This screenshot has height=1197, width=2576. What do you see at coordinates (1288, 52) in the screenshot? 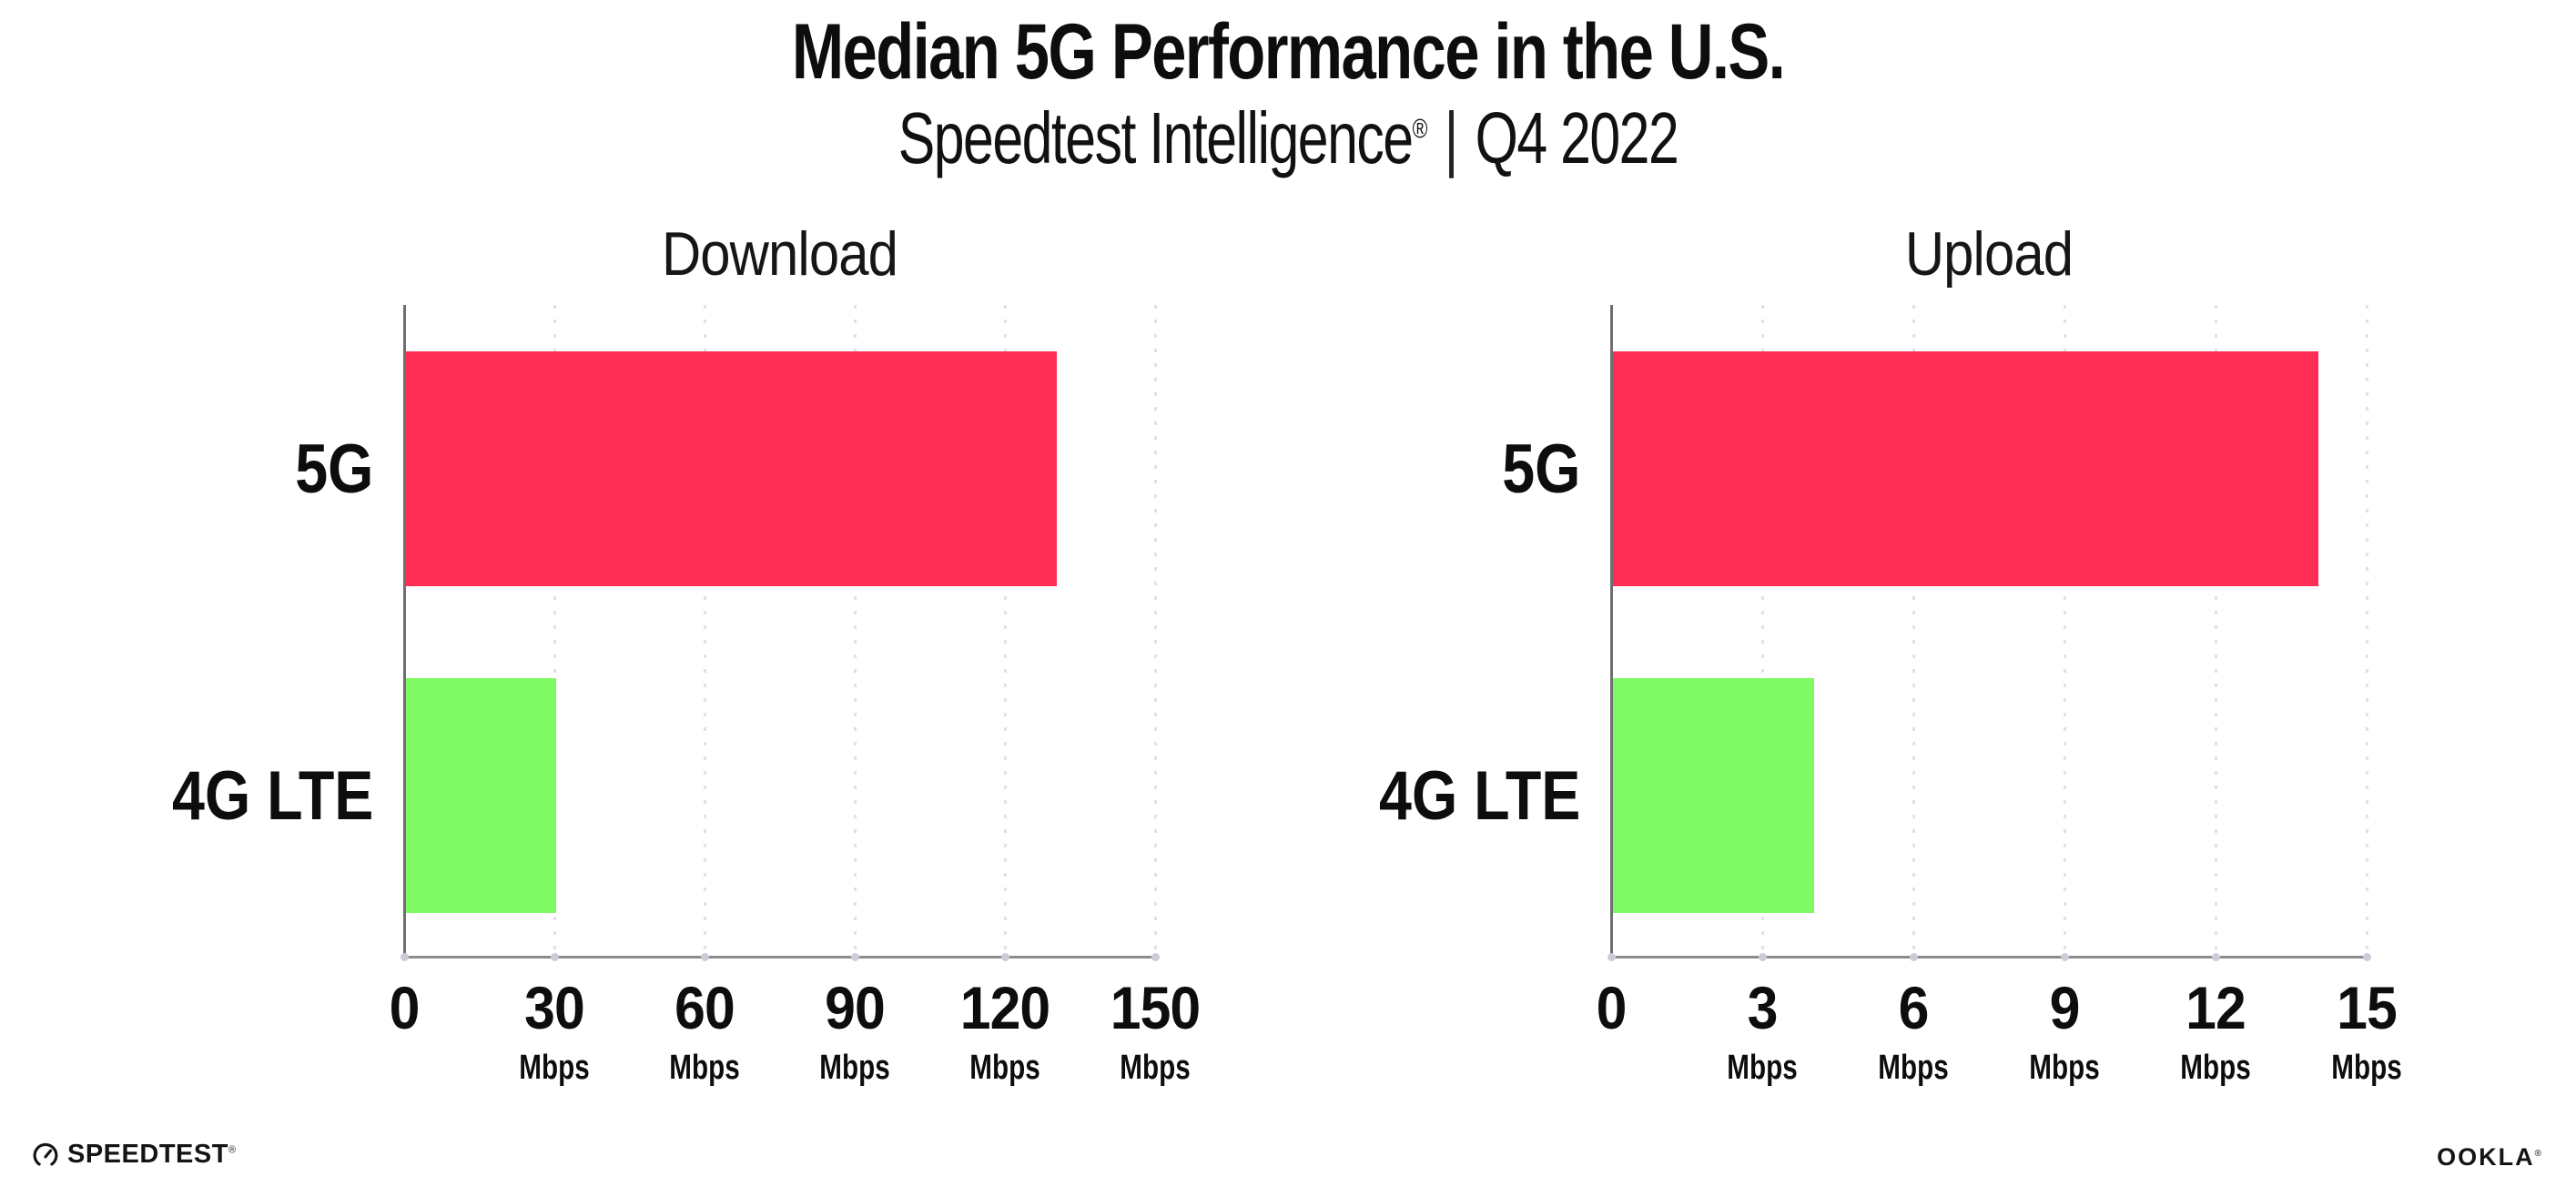
I see `page-title: Median 5G Performance in the U.S.` at bounding box center [1288, 52].